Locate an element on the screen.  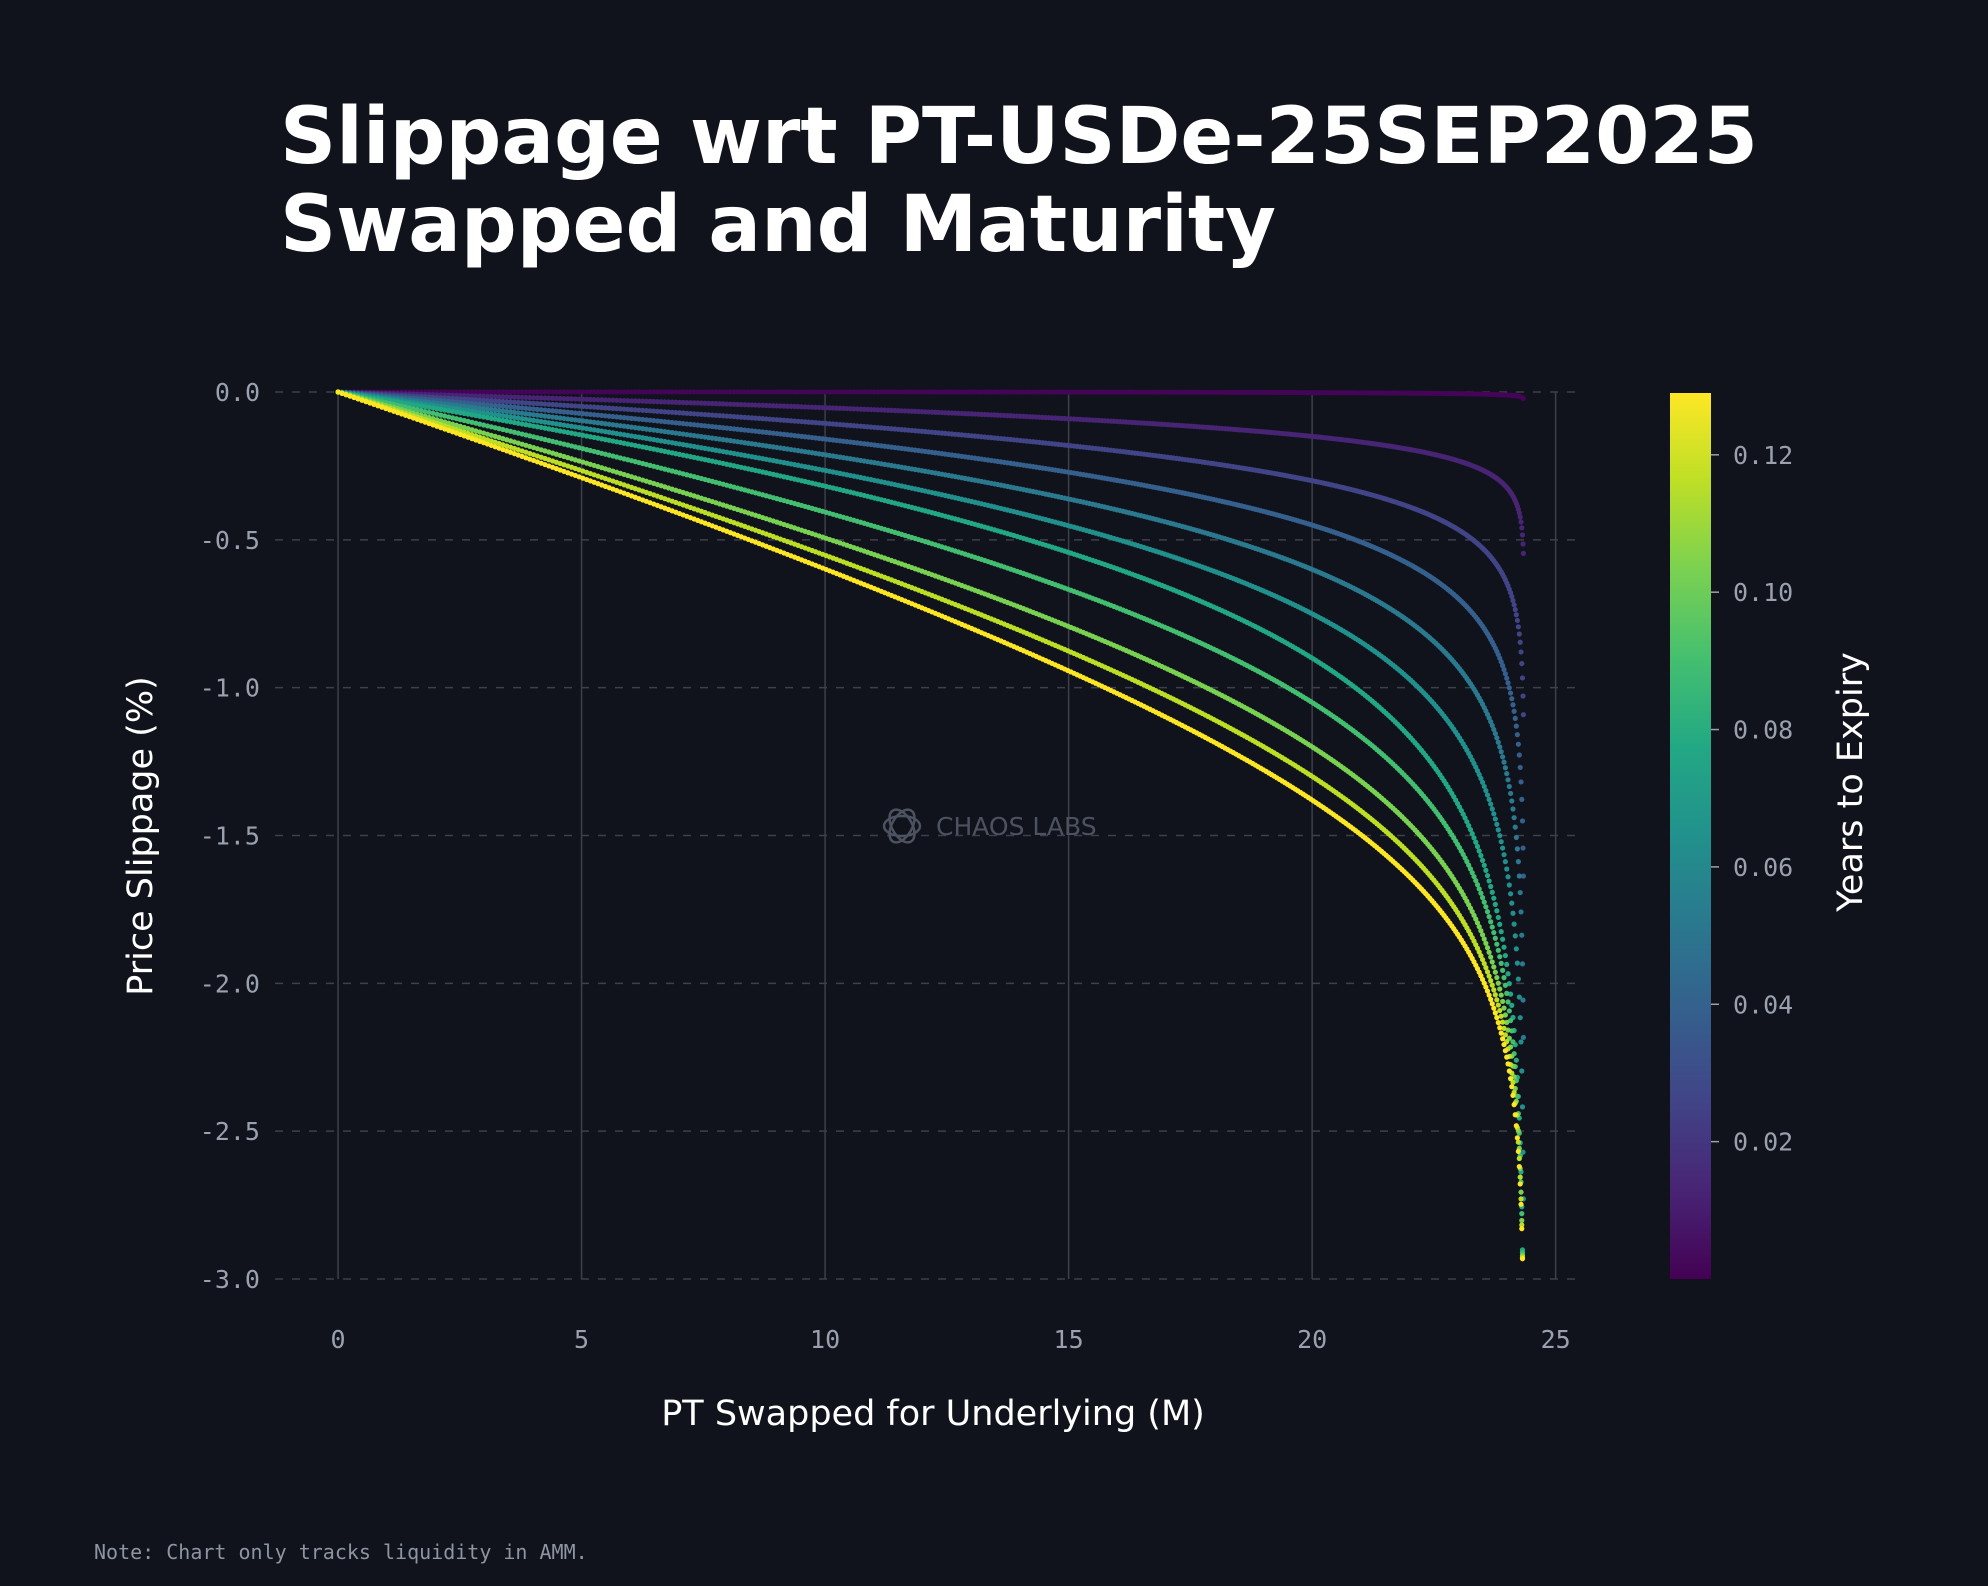
x-tick-label: 0 is located at coordinates (338, 1339).